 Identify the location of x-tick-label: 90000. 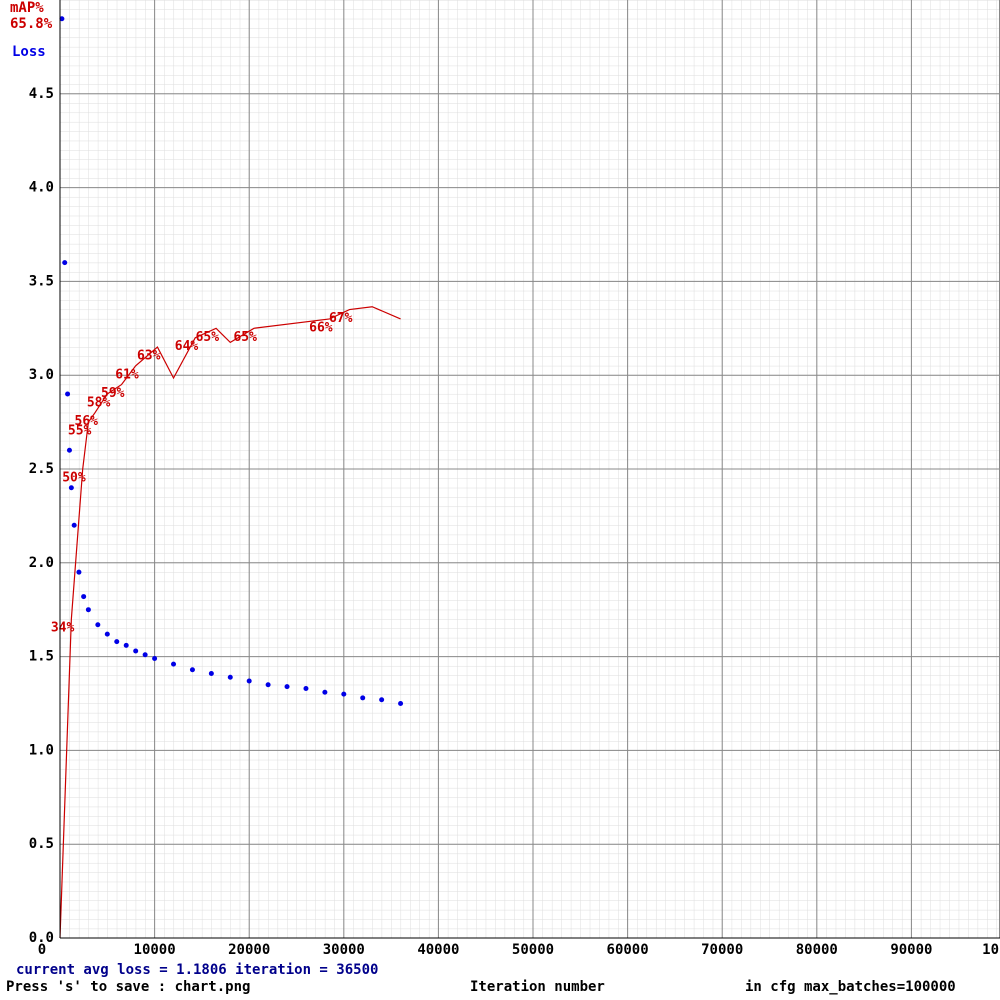
(911, 950).